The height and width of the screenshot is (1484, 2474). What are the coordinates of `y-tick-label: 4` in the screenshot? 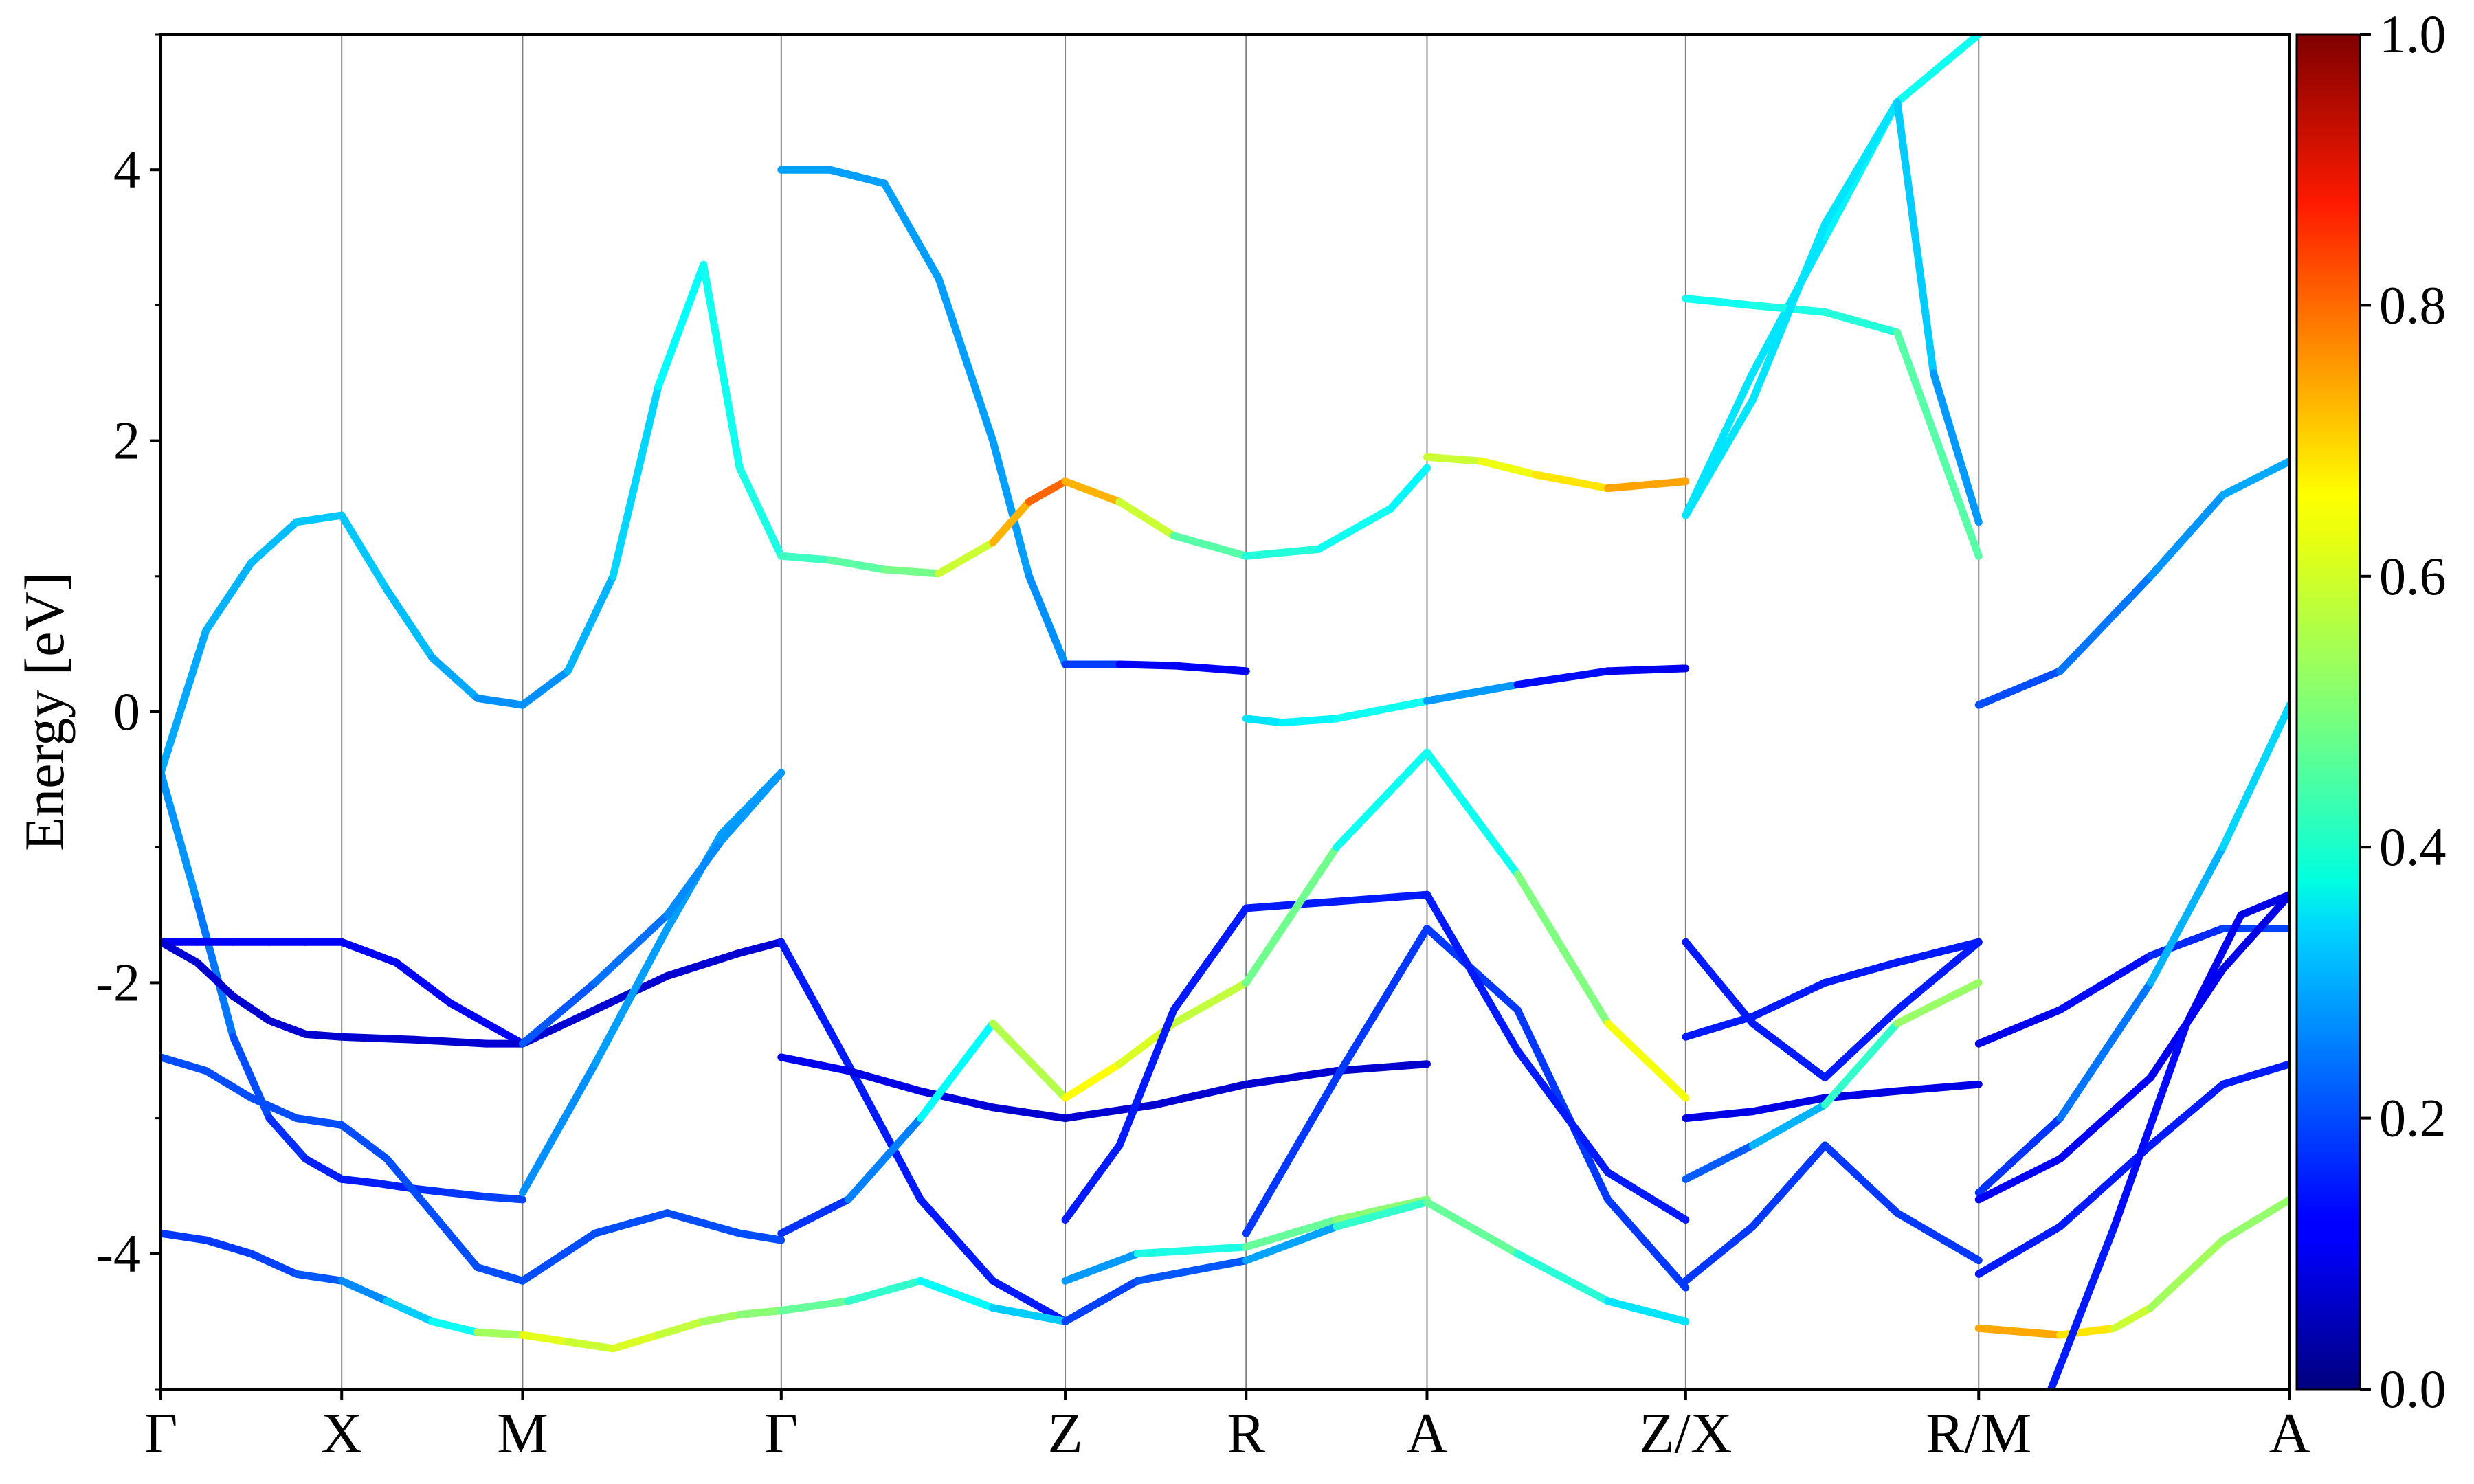 It's located at (126, 169).